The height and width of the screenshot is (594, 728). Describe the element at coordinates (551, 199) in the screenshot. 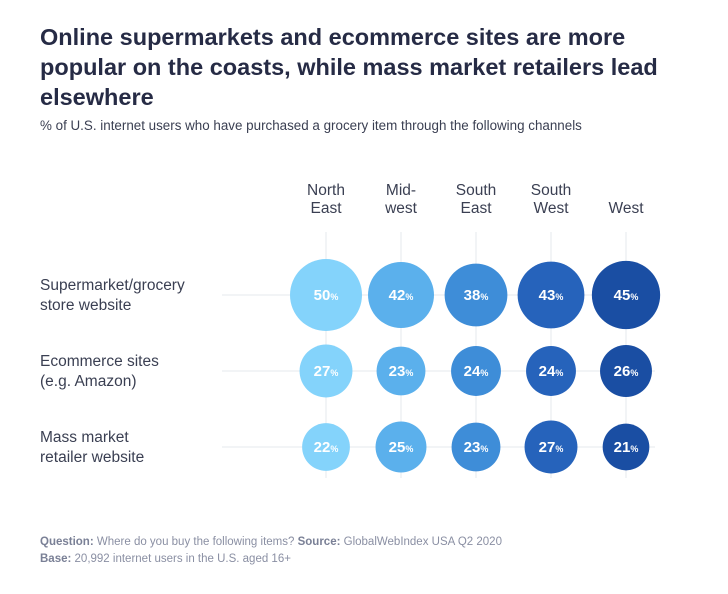

I see `column-label: South West` at that location.